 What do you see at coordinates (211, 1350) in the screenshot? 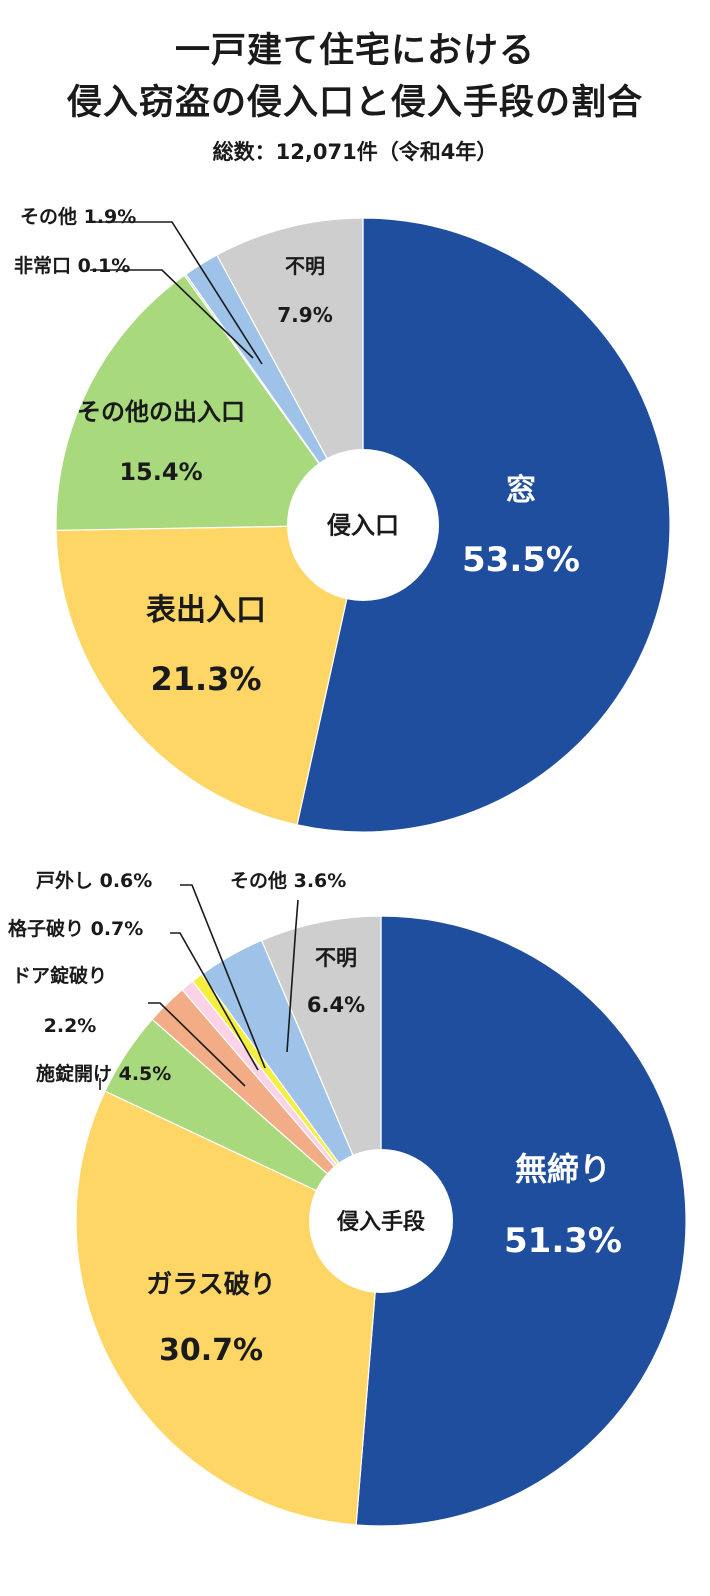
I see `slice-value-2-2: 30.7%` at bounding box center [211, 1350].